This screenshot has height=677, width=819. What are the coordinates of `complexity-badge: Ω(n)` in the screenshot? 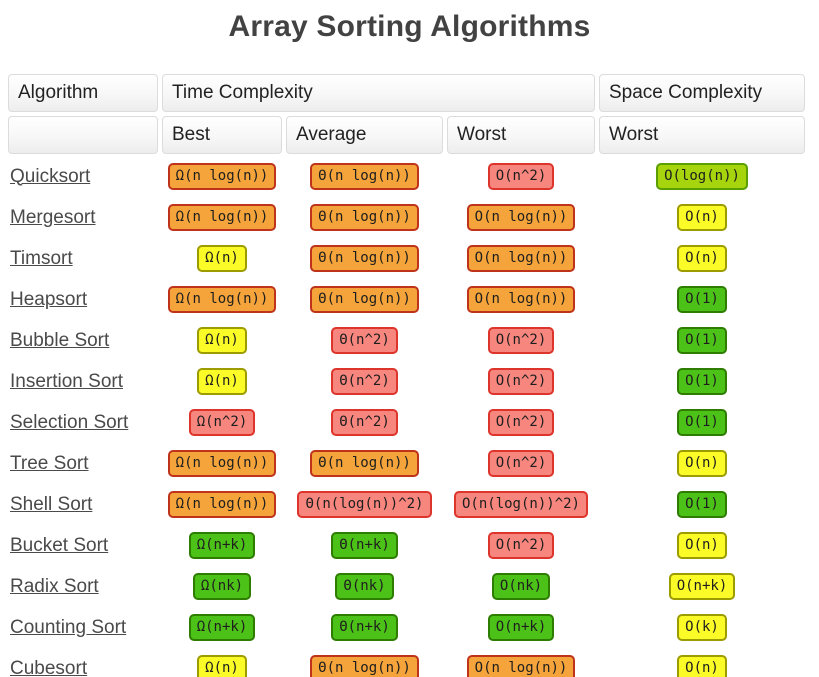 It's located at (222, 340).